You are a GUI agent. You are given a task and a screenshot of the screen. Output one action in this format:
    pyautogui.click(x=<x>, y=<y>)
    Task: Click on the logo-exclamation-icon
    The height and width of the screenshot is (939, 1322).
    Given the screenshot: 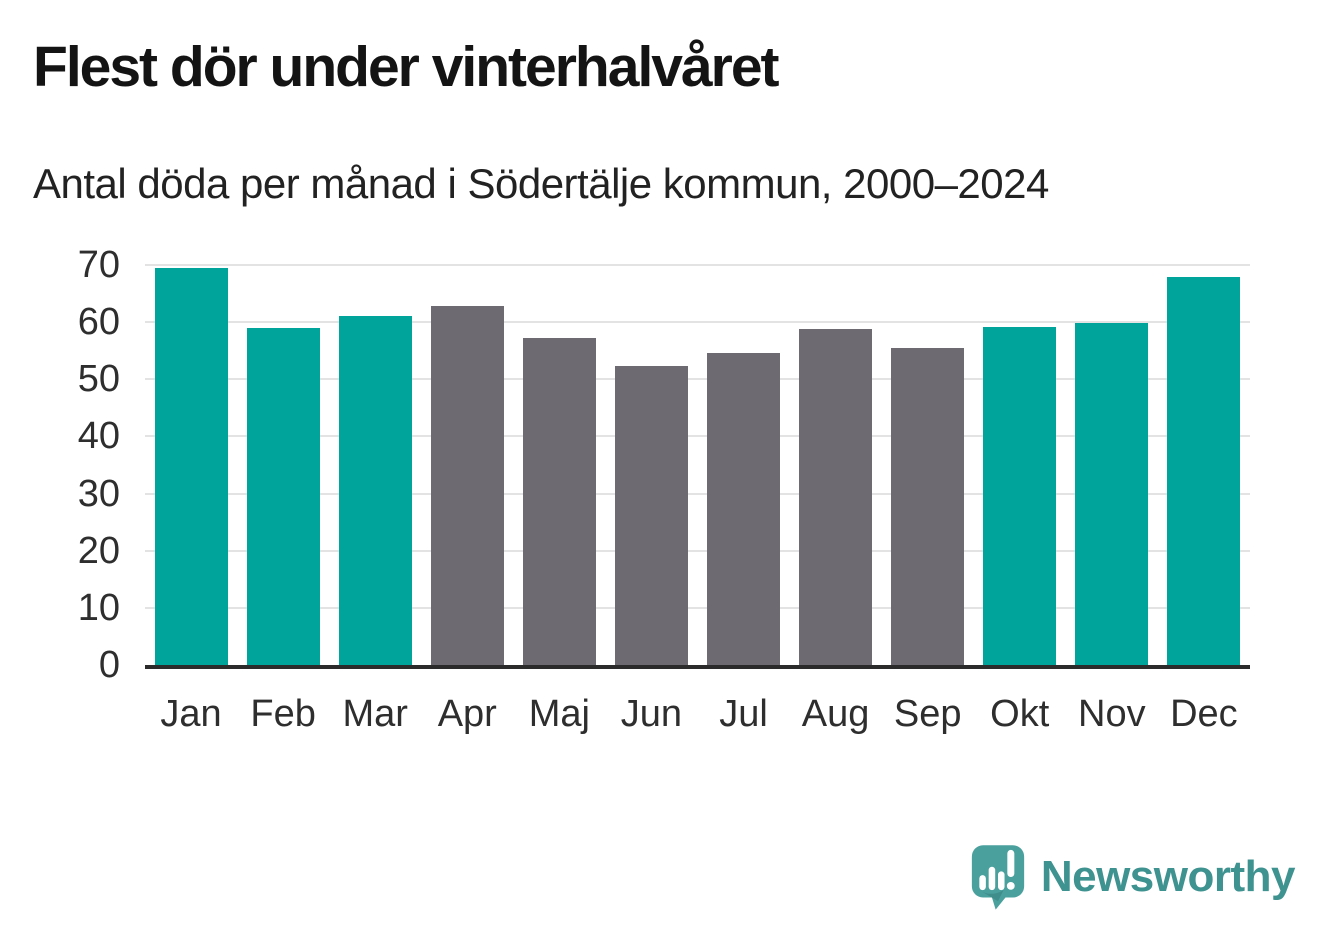 What is the action you would take?
    pyautogui.click(x=1011, y=863)
    